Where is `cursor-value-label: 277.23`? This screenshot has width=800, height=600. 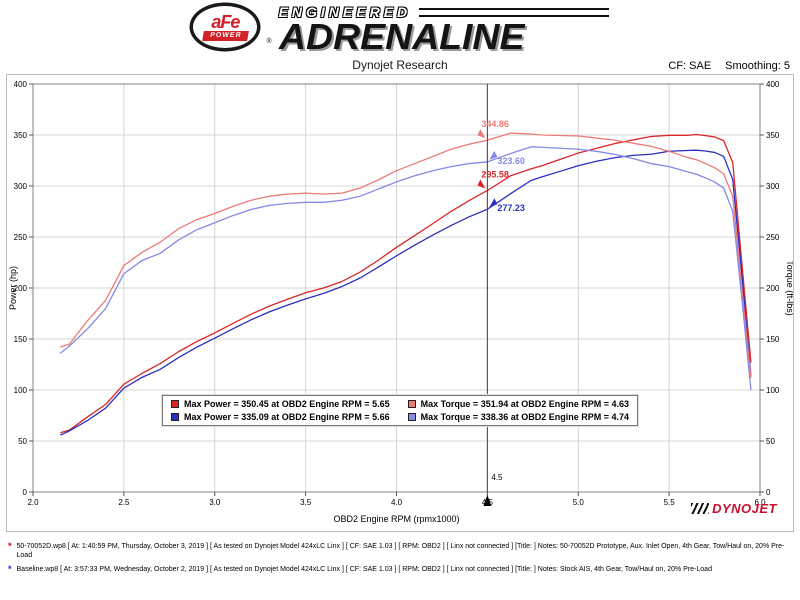
cursor-value-label: 277.23 is located at coordinates (511, 208).